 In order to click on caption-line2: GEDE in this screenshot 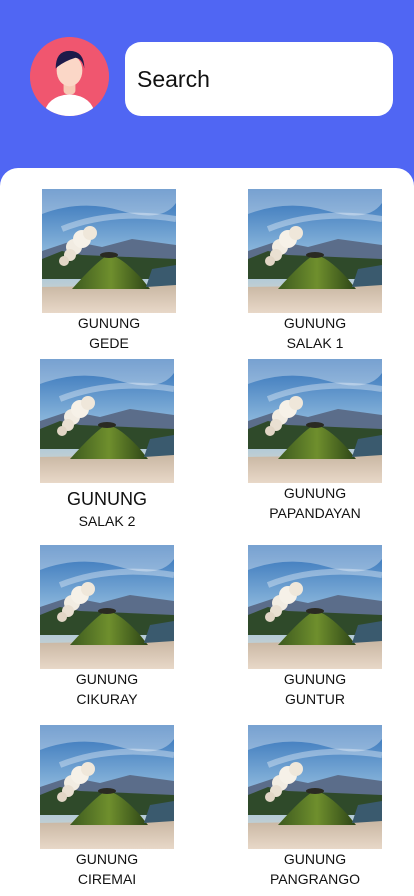, I will do `click(109, 343)`.